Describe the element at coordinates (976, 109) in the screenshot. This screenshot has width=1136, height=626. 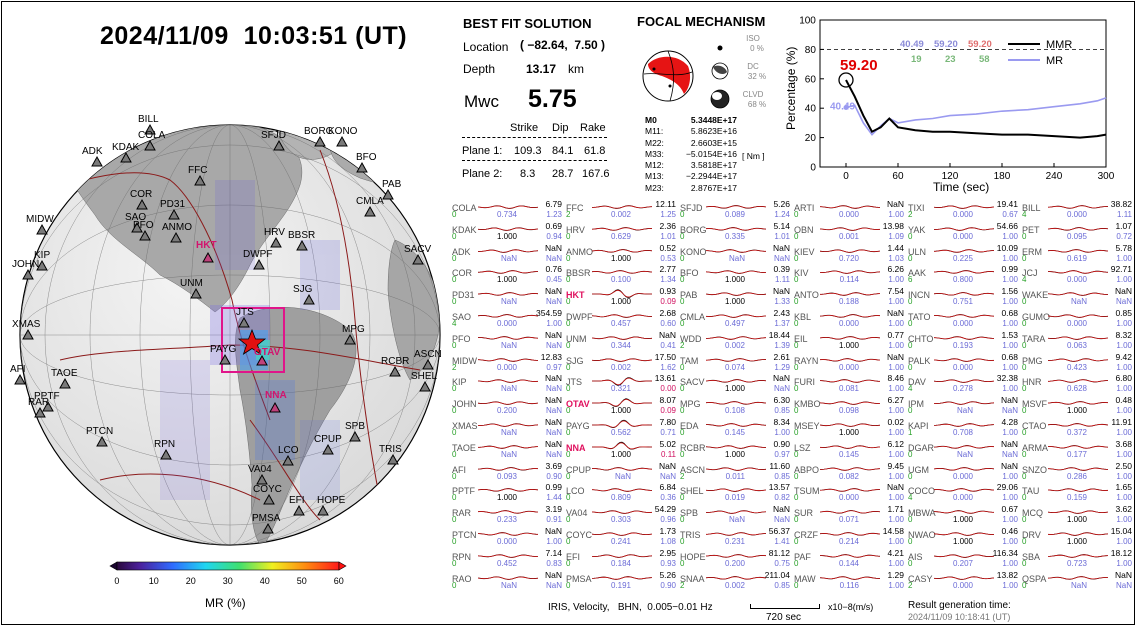
I see `mmr-series-line` at that location.